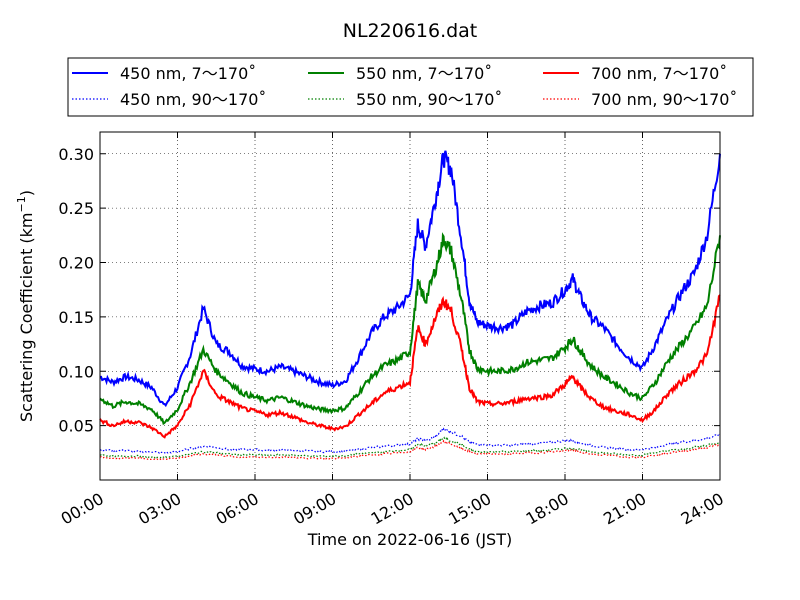  What do you see at coordinates (624, 509) in the screenshot?
I see `x-tick-label: 21:00` at bounding box center [624, 509].